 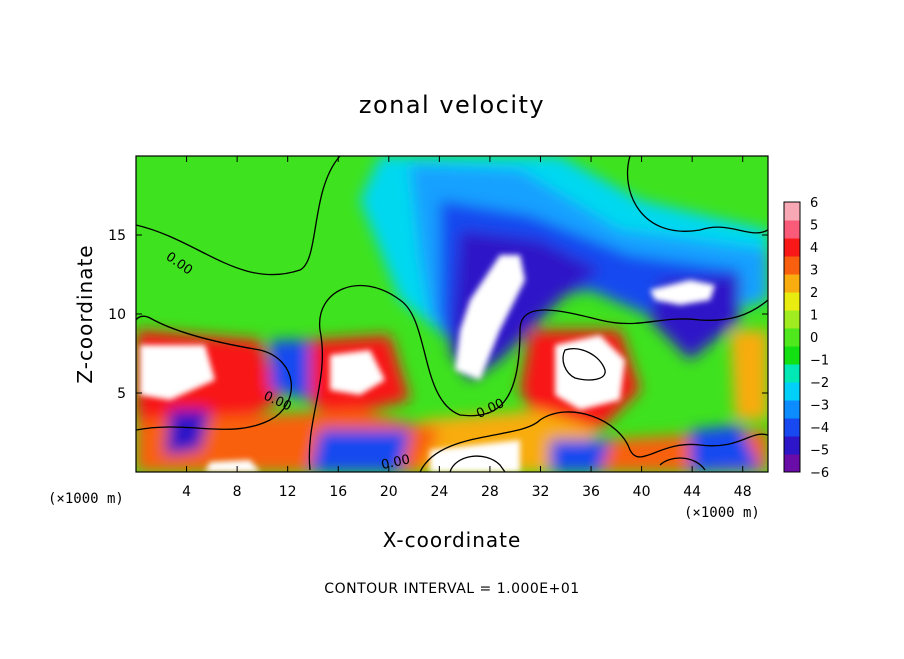 What do you see at coordinates (819, 383) in the screenshot?
I see `colorbar-tick-label: −2` at bounding box center [819, 383].